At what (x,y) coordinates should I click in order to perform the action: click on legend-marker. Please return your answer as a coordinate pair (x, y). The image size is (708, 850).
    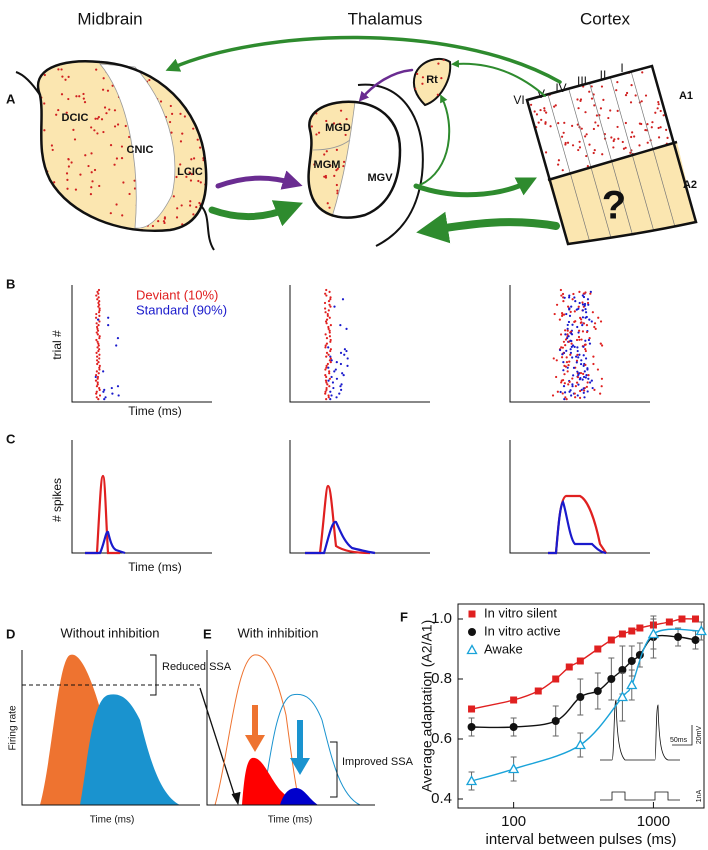
    Looking at the image, I should click on (472, 614).